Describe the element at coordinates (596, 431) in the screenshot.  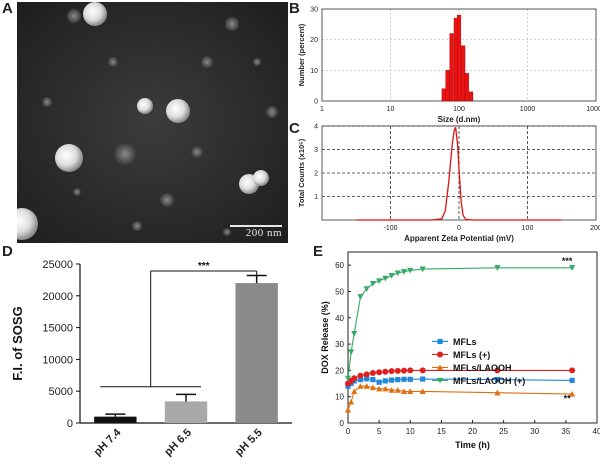
I see `x-tick-label: 40` at that location.